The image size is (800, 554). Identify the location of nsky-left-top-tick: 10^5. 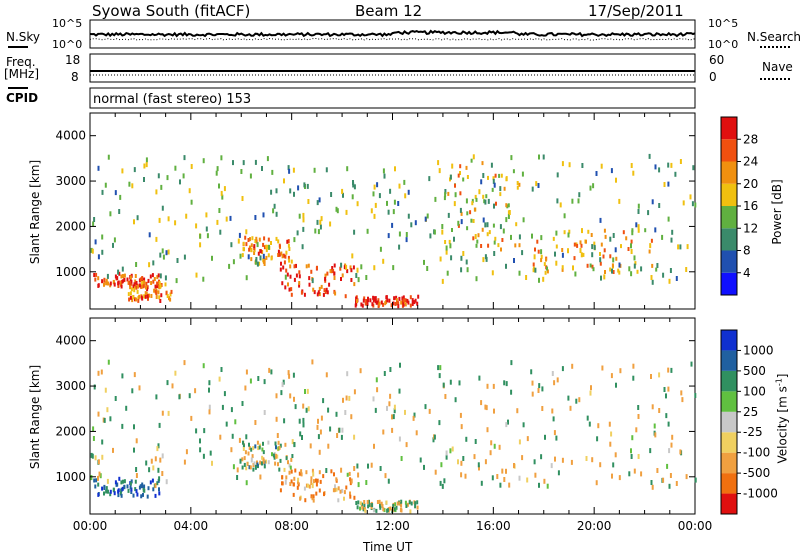
(67, 23).